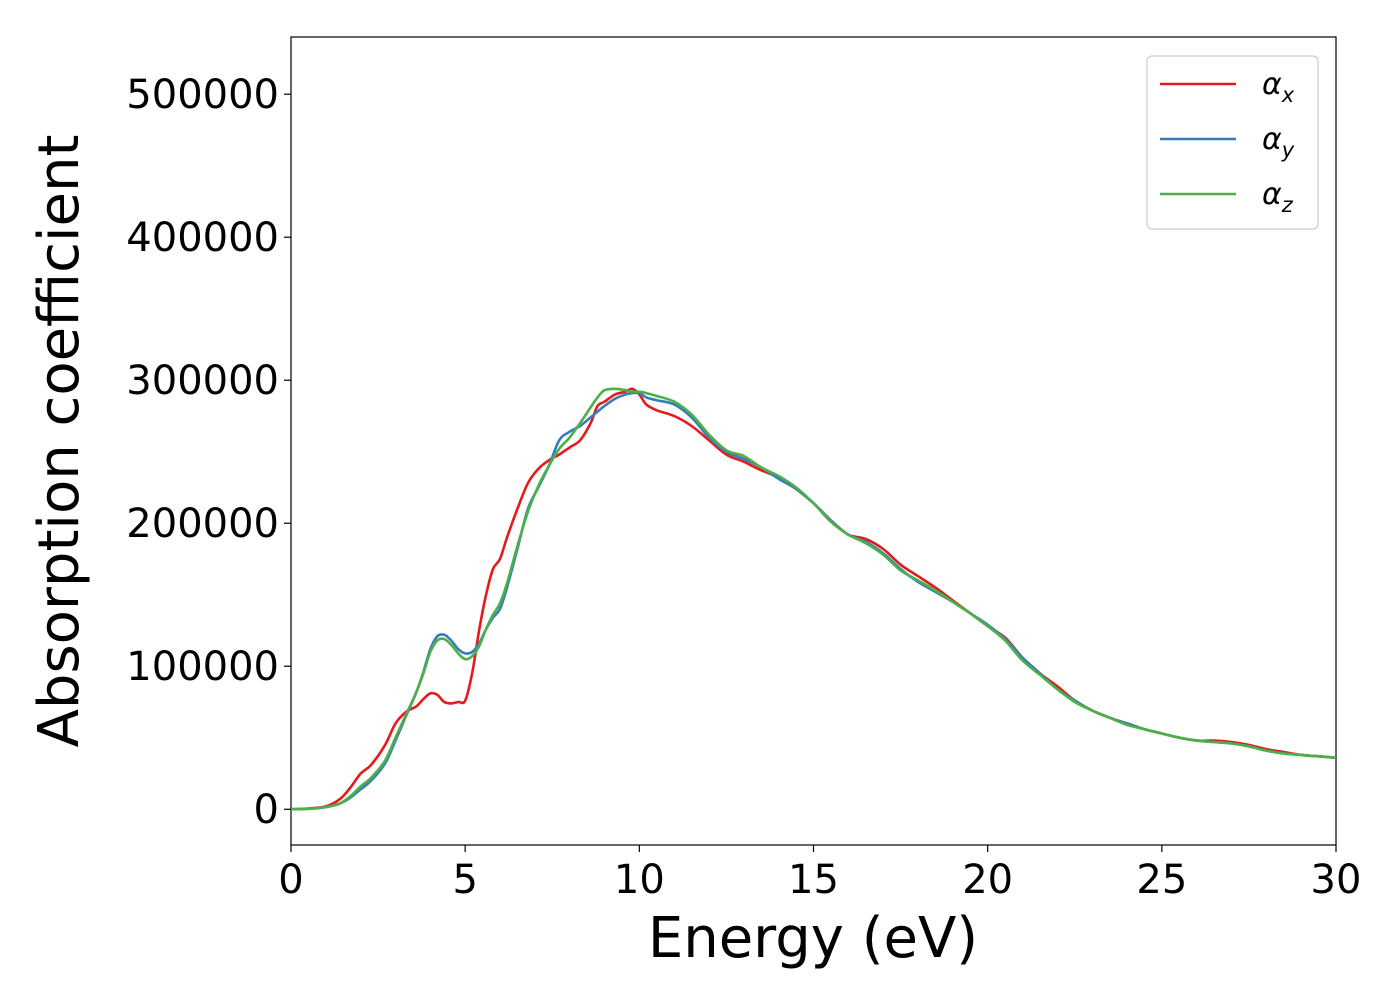  What do you see at coordinates (987, 880) in the screenshot?
I see `x-tick-label: 20` at bounding box center [987, 880].